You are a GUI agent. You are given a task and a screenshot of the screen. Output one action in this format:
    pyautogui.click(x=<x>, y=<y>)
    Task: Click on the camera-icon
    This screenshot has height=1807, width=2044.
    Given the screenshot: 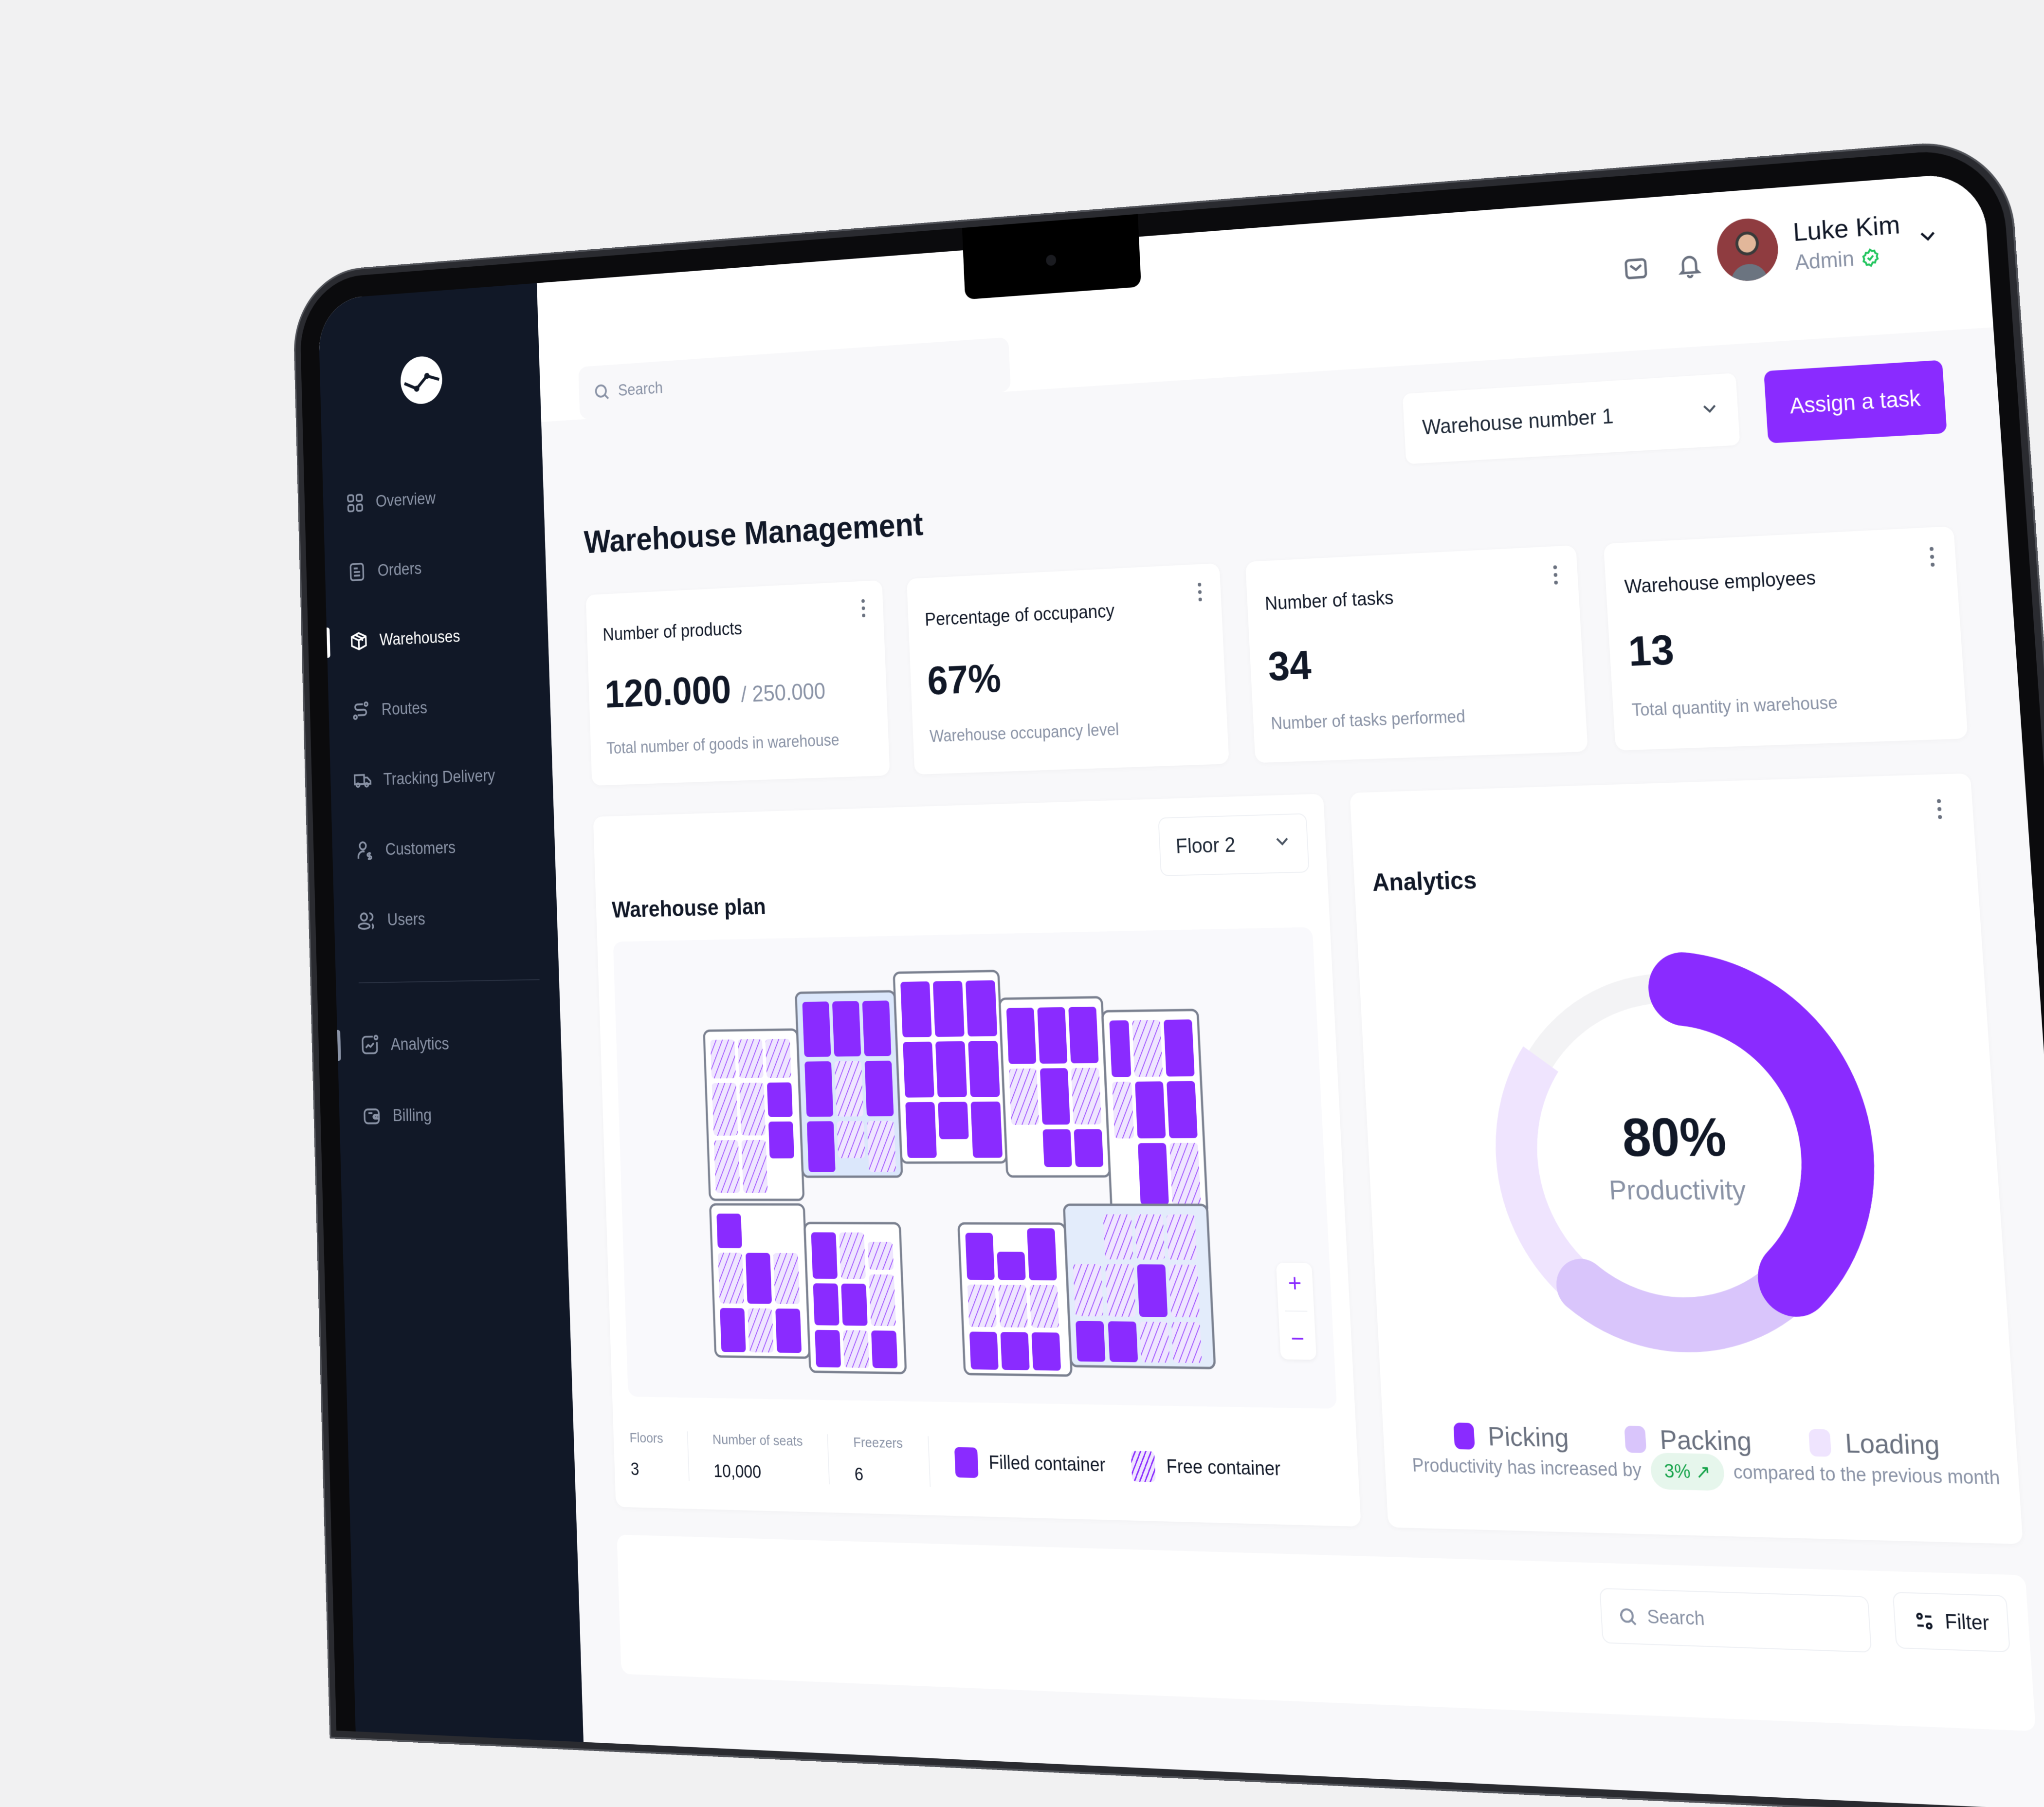 What is the action you would take?
    pyautogui.click(x=1051, y=260)
    